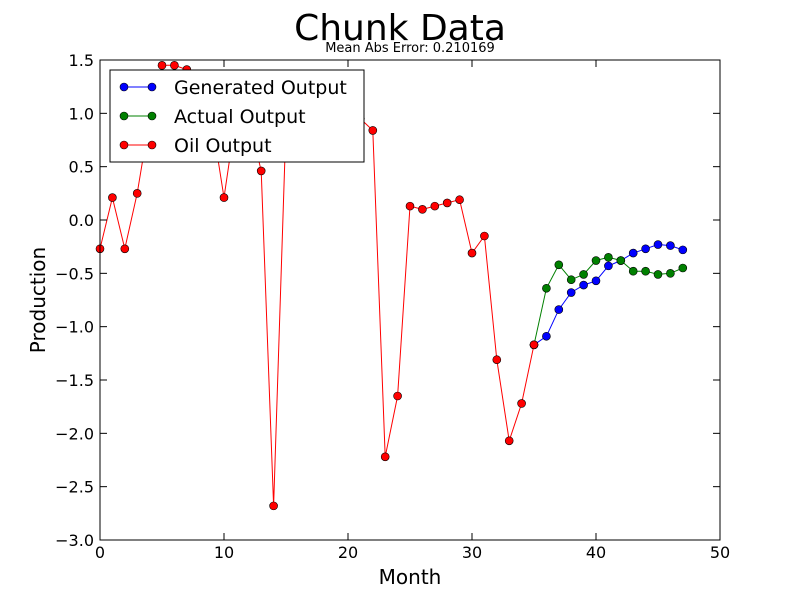 The width and height of the screenshot is (800, 600). Describe the element at coordinates (720, 552) in the screenshot. I see `x-tick-label: 50` at that location.